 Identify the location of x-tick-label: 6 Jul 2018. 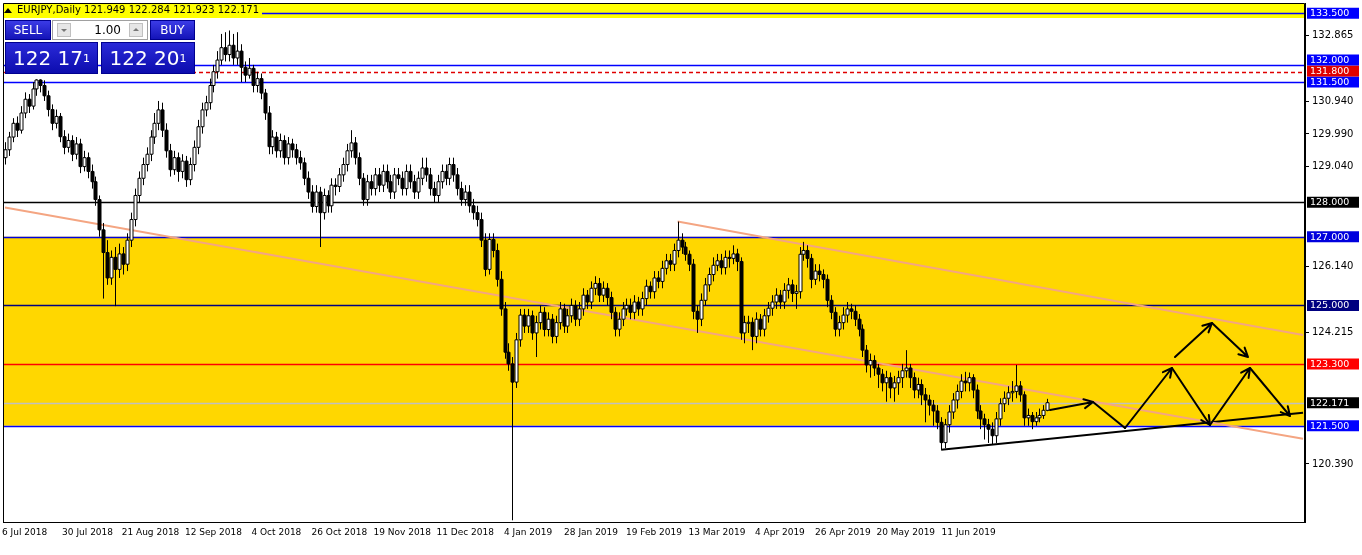
(25, 531).